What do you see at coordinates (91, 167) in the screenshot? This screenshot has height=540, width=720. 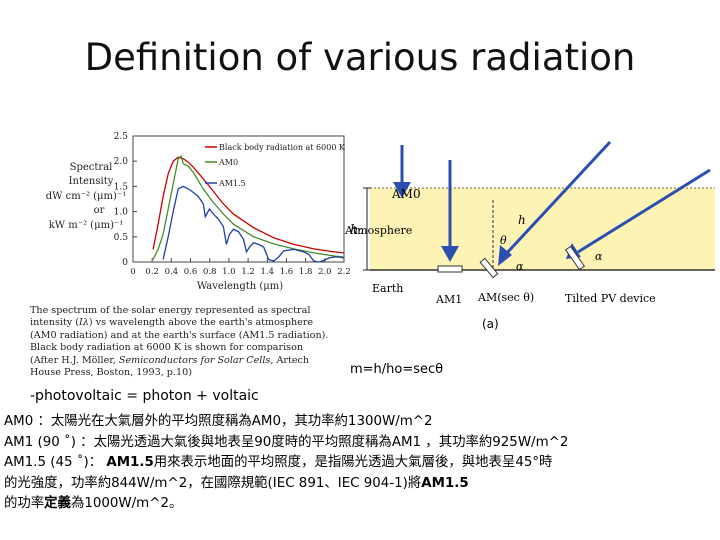 I see `y-axis-title-line: Spectral` at bounding box center [91, 167].